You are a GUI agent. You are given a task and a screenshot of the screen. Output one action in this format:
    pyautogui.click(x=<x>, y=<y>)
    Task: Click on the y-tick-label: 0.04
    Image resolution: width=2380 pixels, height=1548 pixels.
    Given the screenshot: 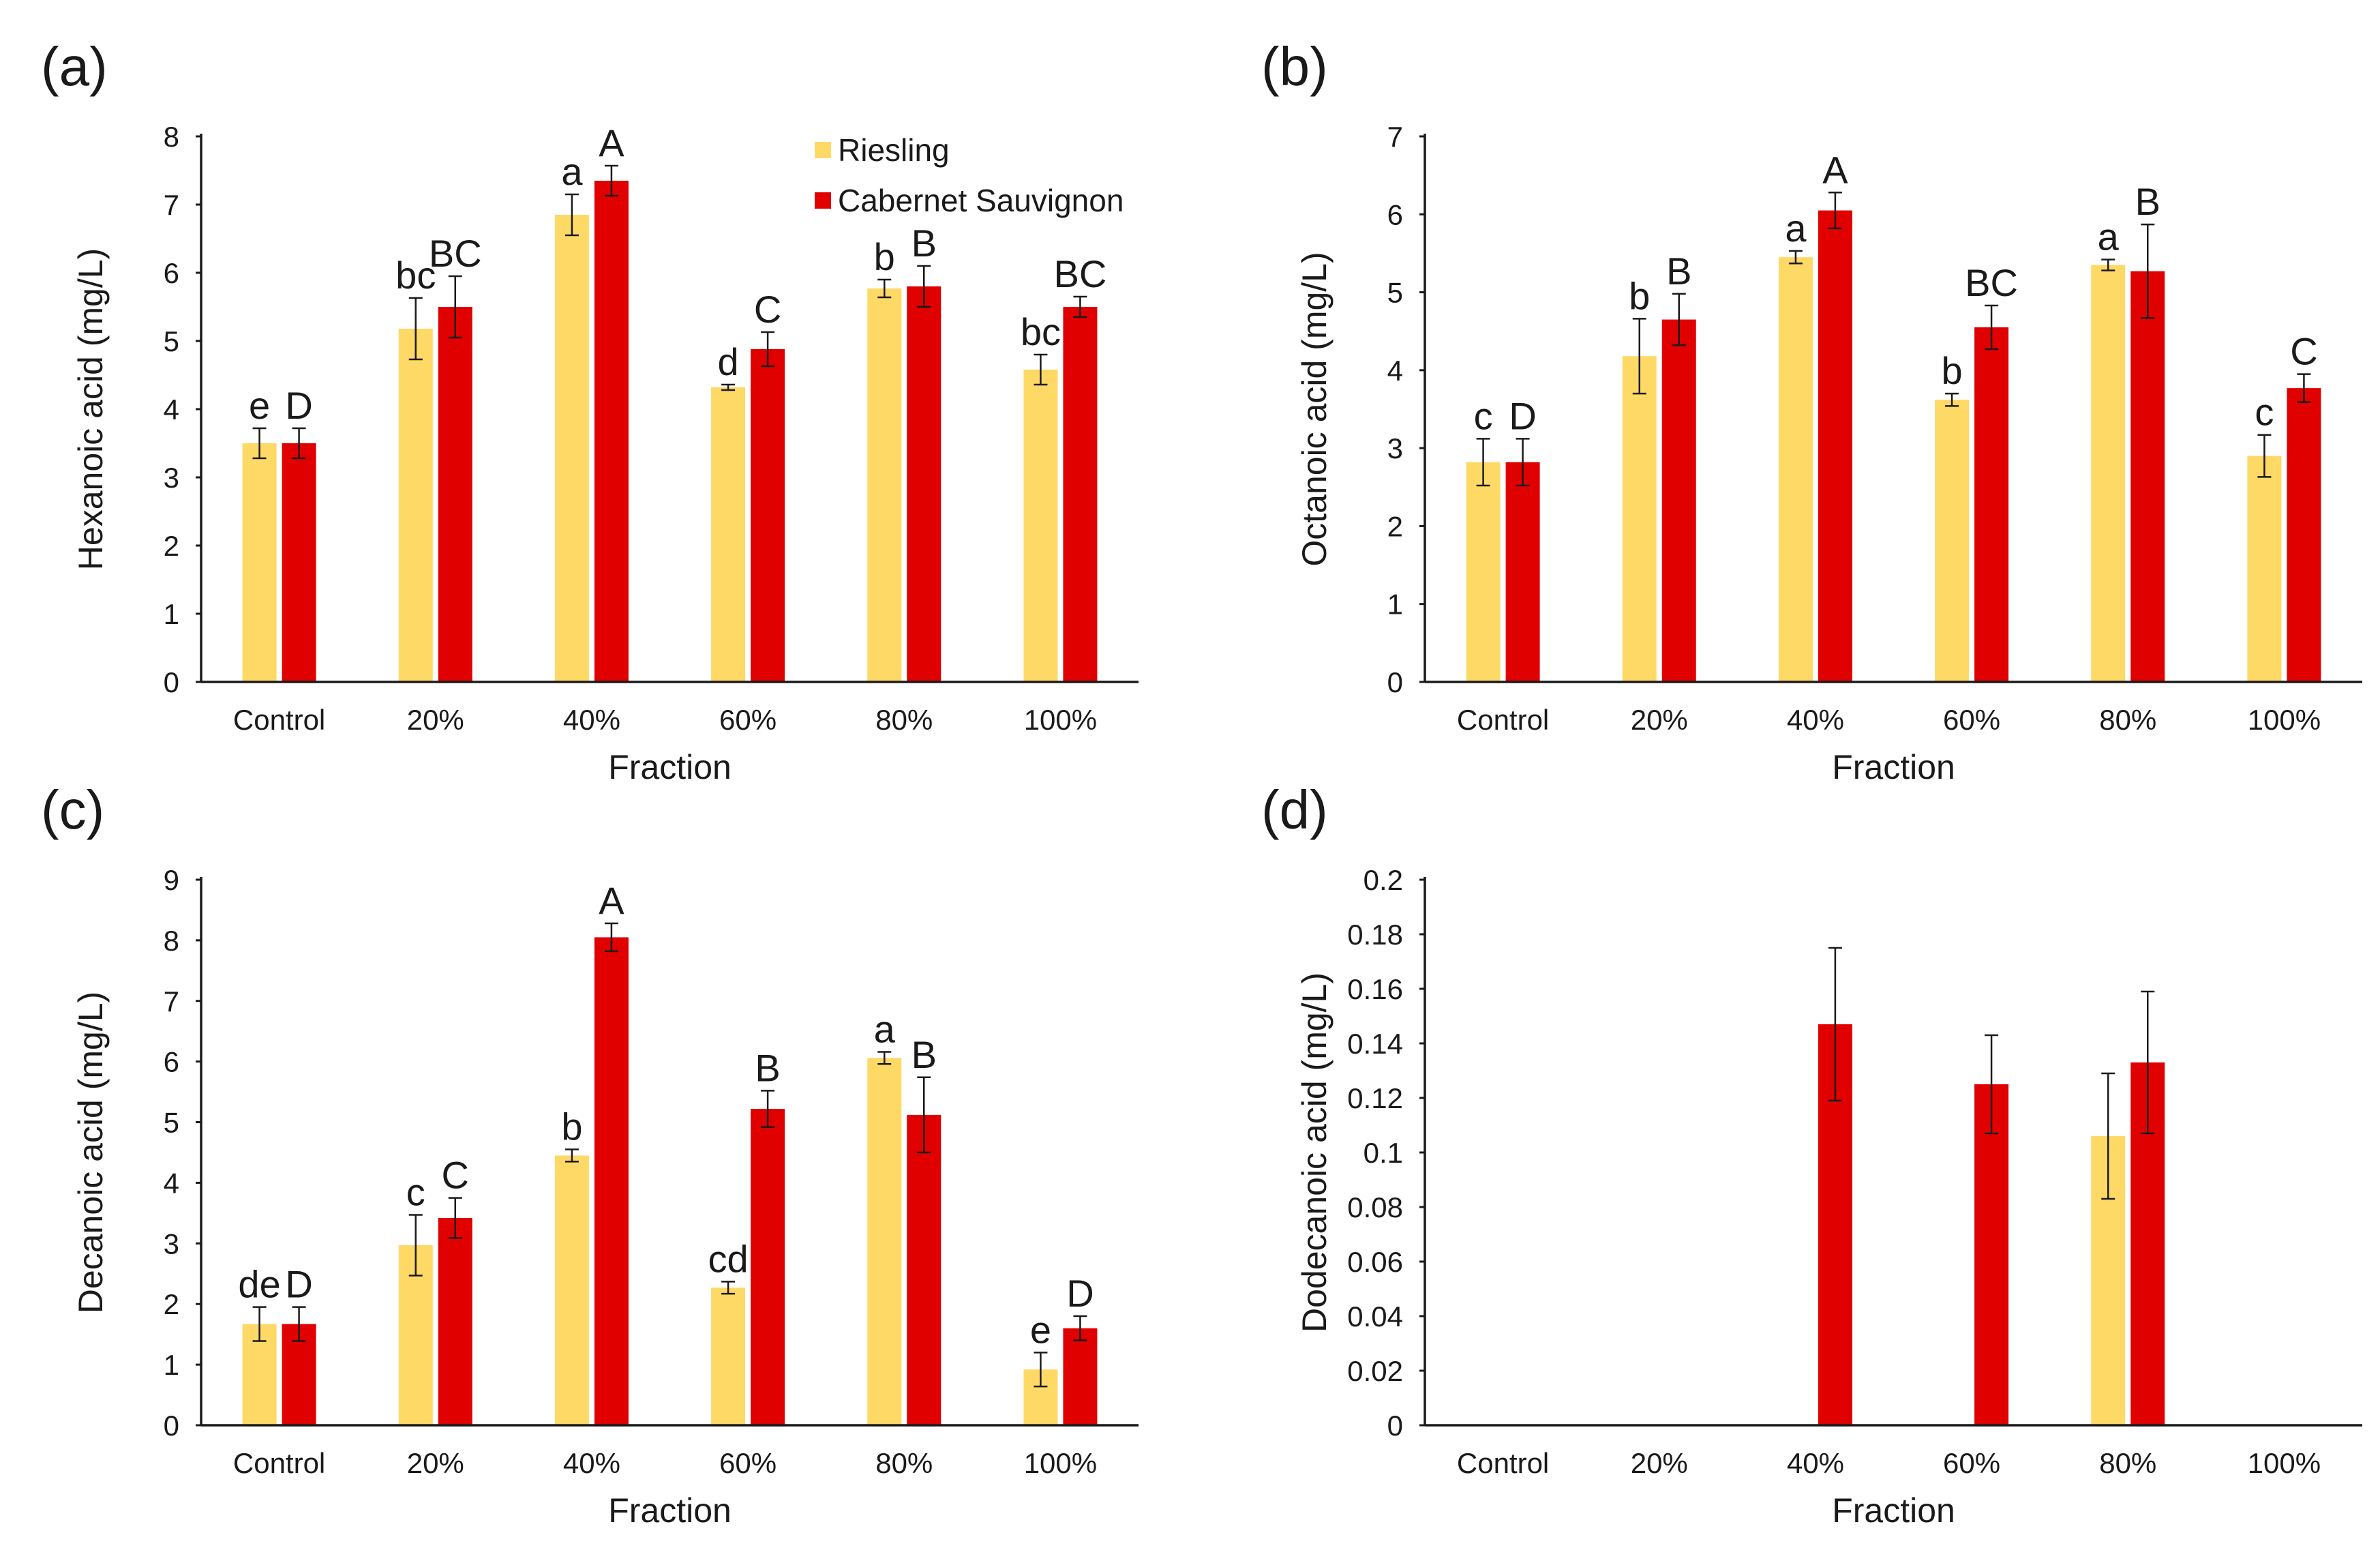 What is the action you would take?
    pyautogui.click(x=1375, y=1316)
    